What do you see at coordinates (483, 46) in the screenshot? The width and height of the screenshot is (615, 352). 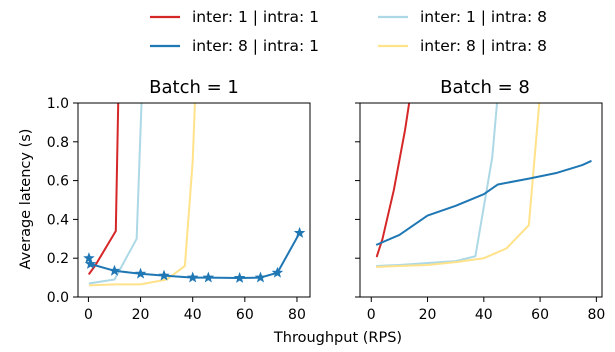 I see `legend-label-3: inter: 8 | intra: 8` at bounding box center [483, 46].